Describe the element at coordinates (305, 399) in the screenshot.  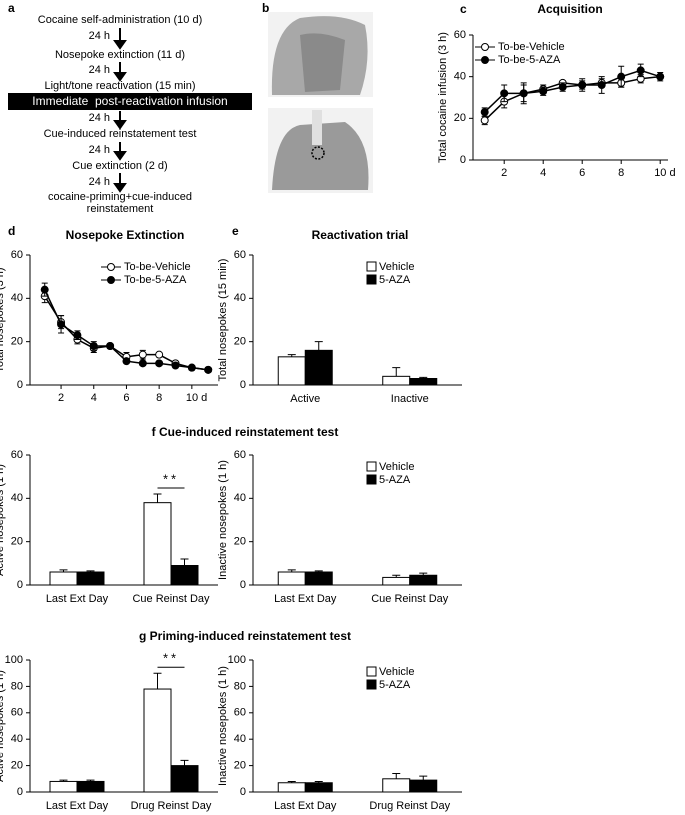
I see `x-tick-label: Active` at that location.